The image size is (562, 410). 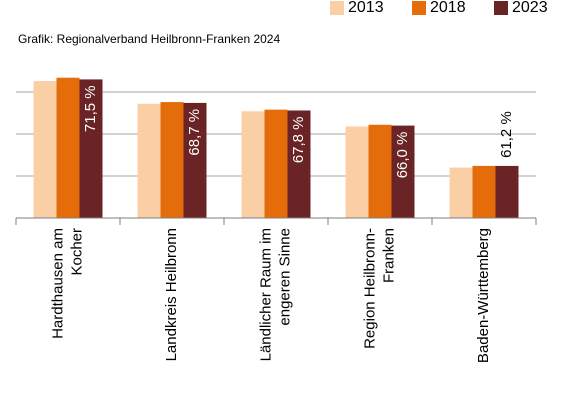 I want to click on legend-label: 2018, so click(x=448, y=8).